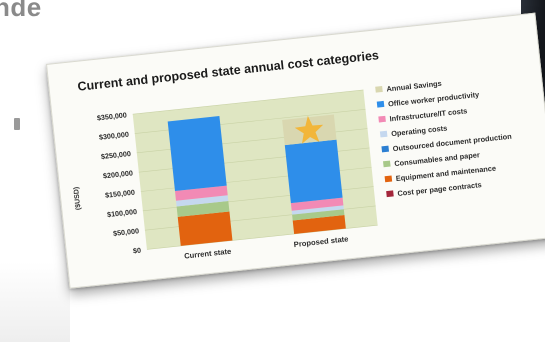 This screenshot has height=342, width=545. What do you see at coordinates (113, 136) in the screenshot?
I see `y-tick-label: $300,000` at bounding box center [113, 136].